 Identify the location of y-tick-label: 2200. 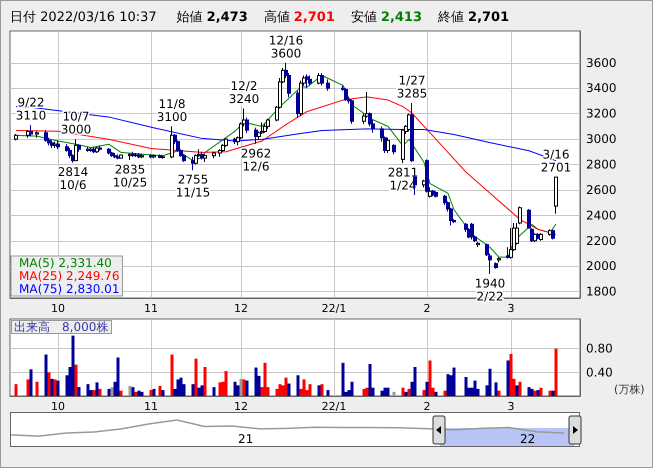
(601, 241).